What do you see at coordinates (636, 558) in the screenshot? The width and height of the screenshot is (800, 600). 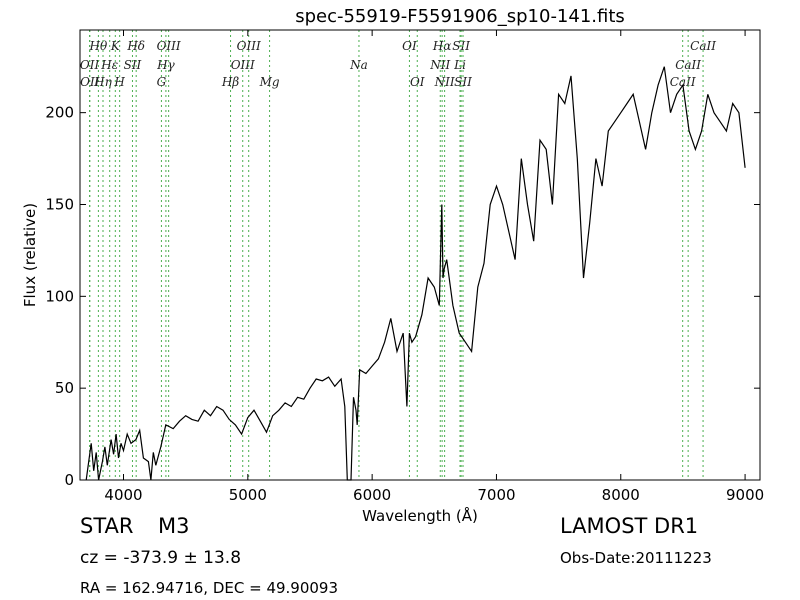 I see `observation-date: Obs-Date:20111223` at bounding box center [636, 558].